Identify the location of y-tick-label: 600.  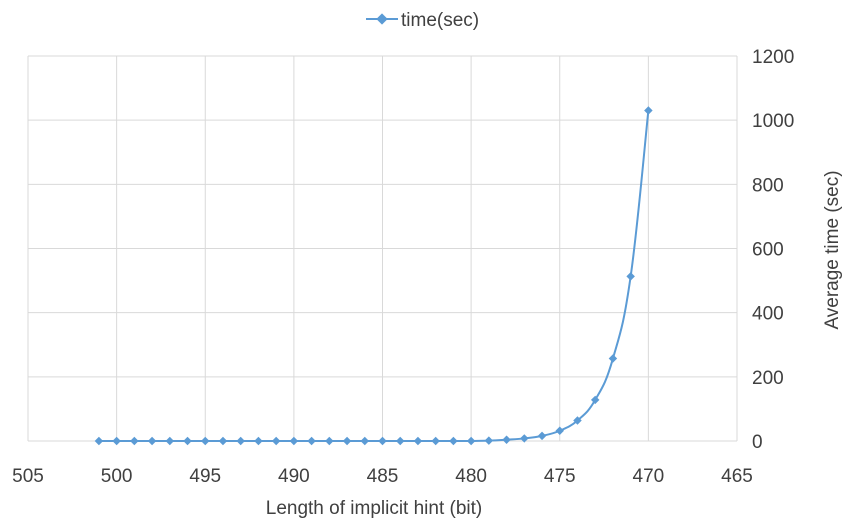
(768, 250).